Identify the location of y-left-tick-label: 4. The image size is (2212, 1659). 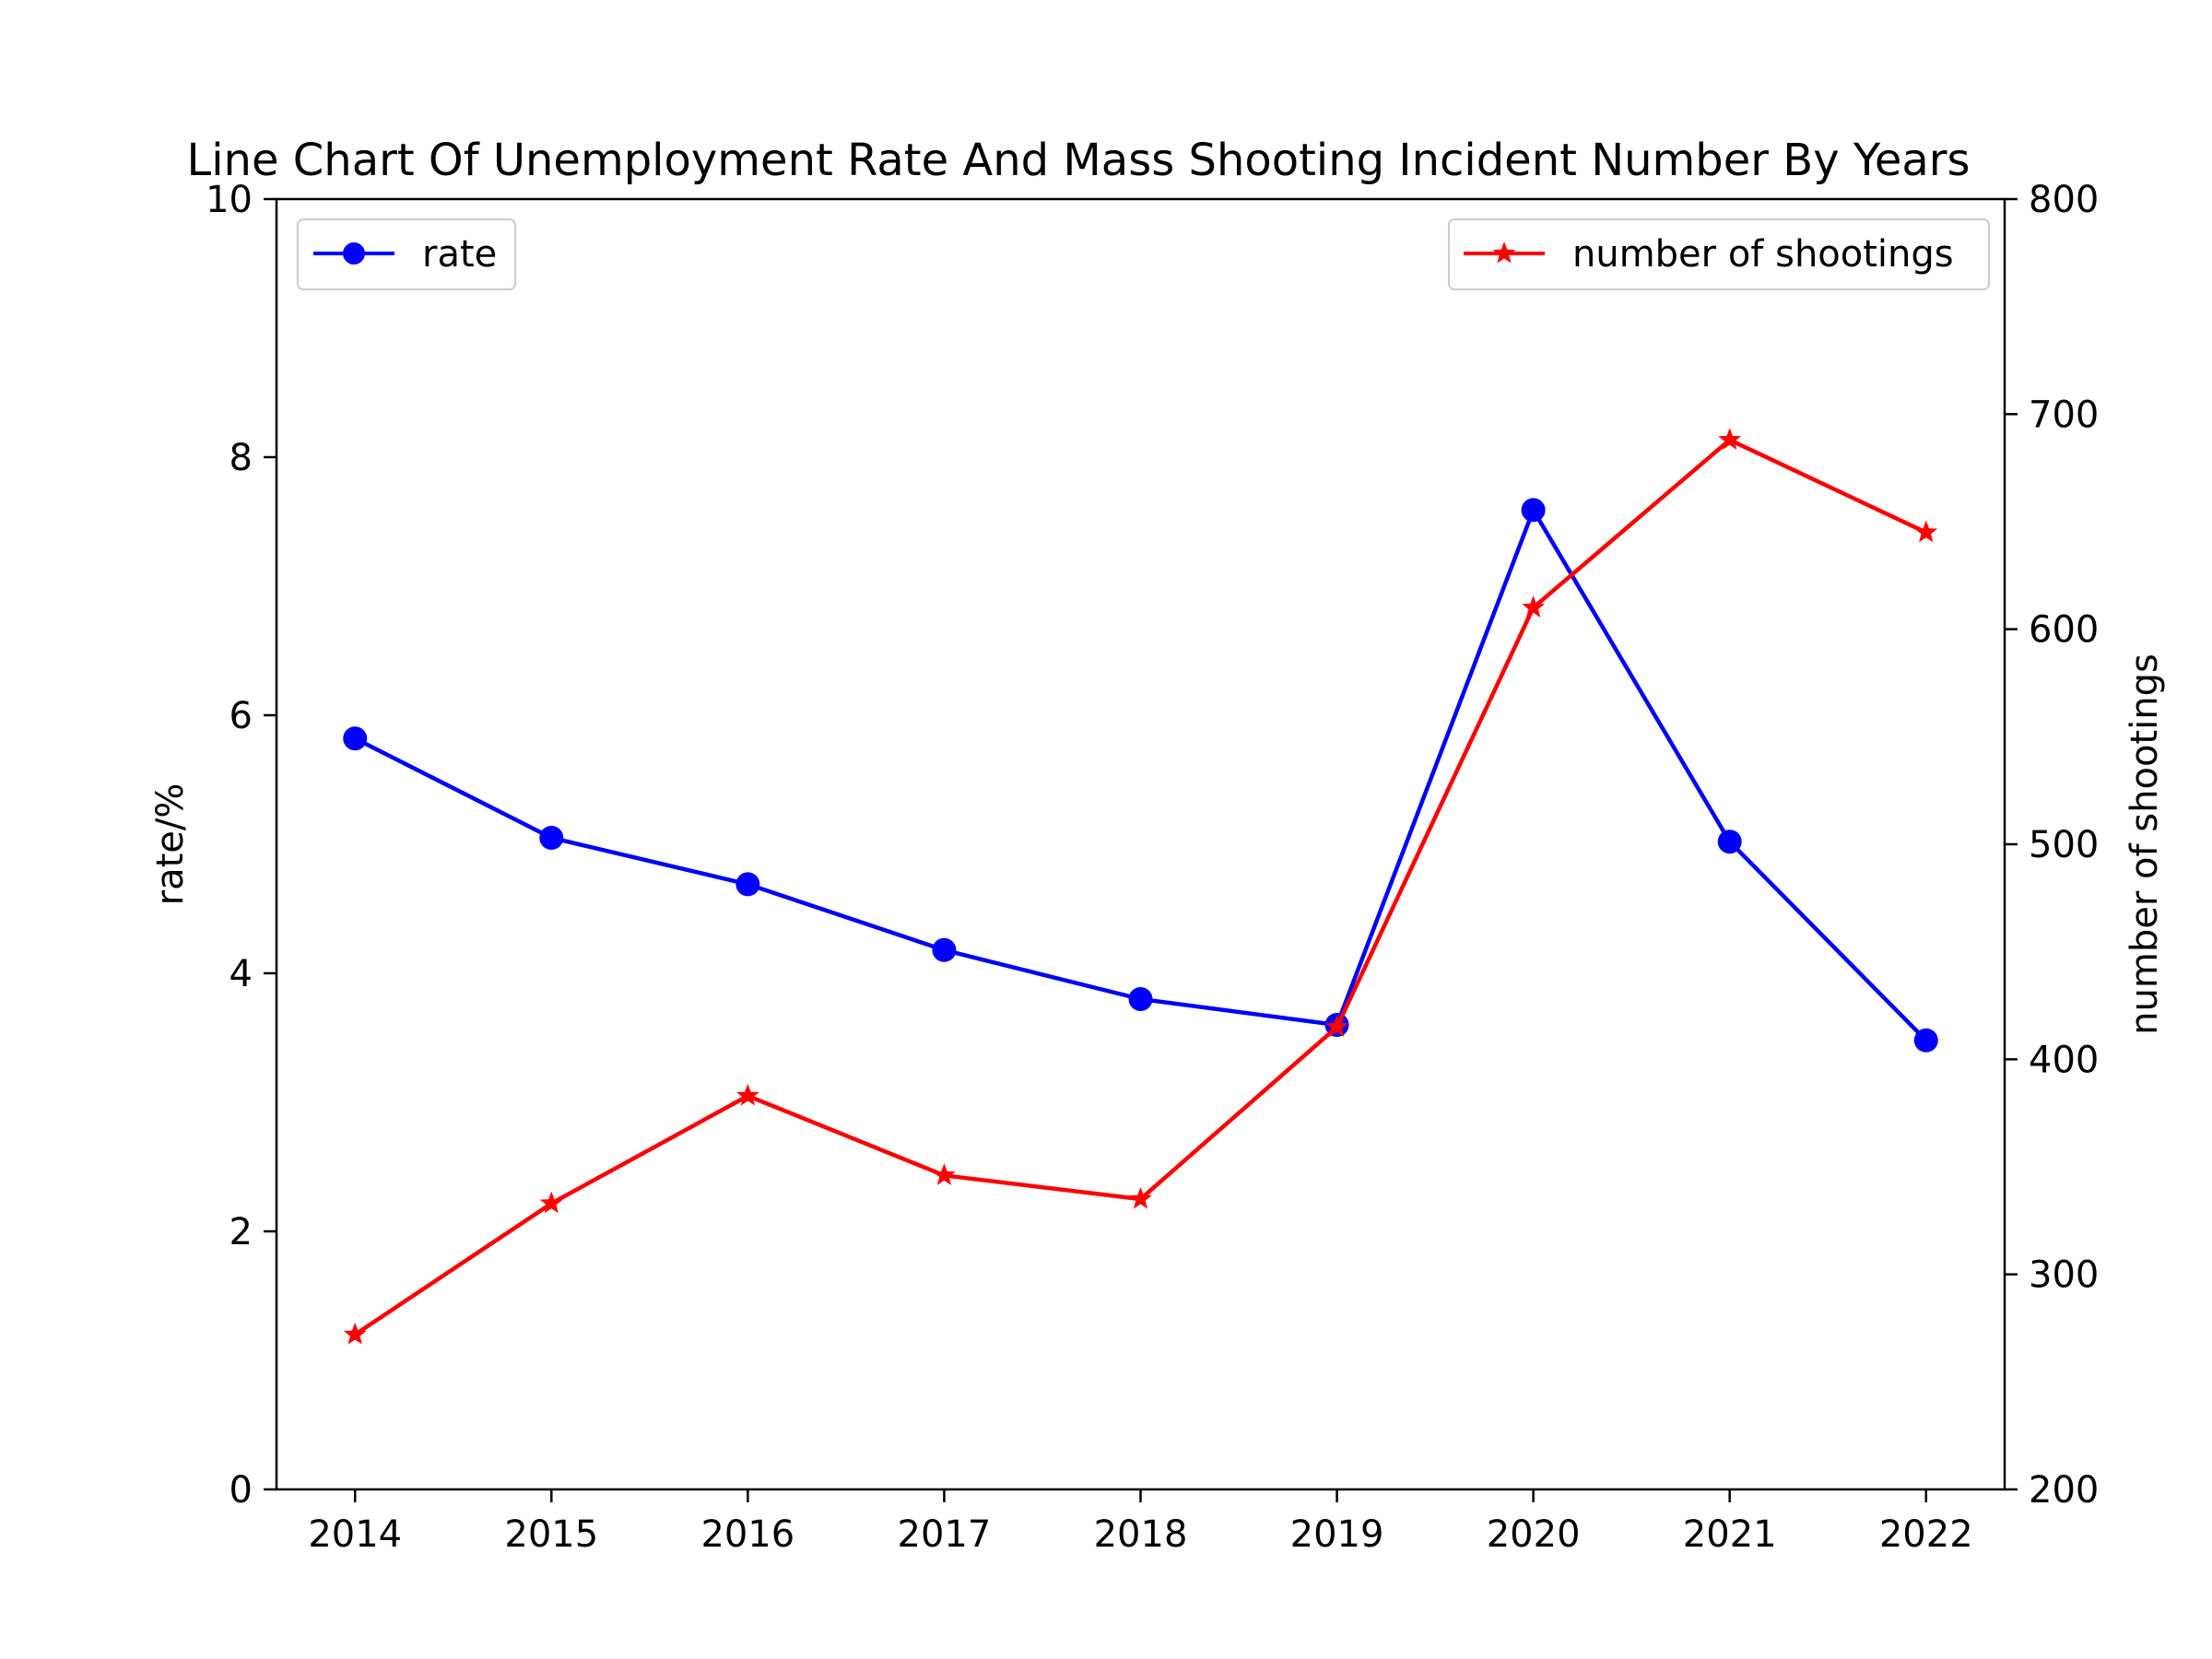
(241, 974).